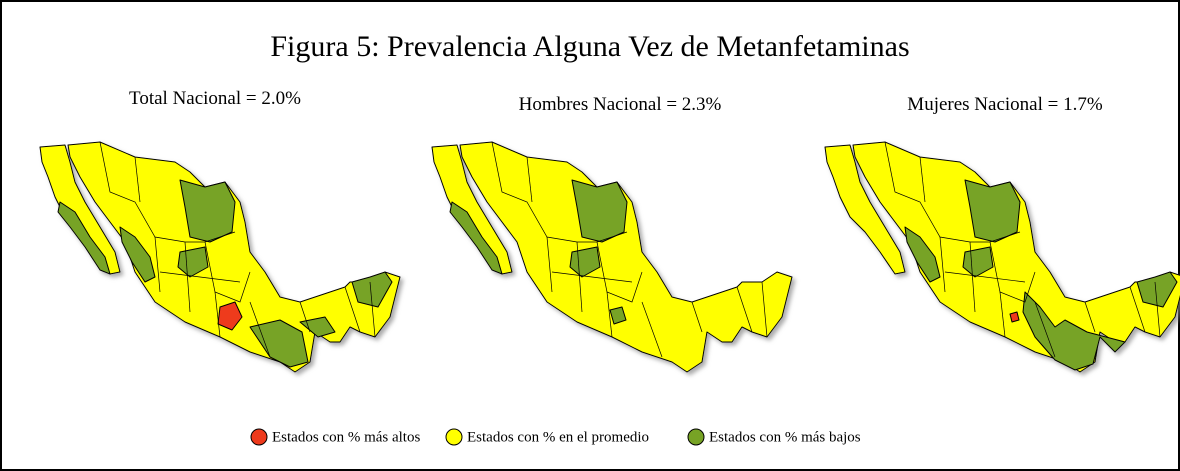 This screenshot has height=471, width=1180. What do you see at coordinates (1002, 257) in the screenshot?
I see `map` at bounding box center [1002, 257].